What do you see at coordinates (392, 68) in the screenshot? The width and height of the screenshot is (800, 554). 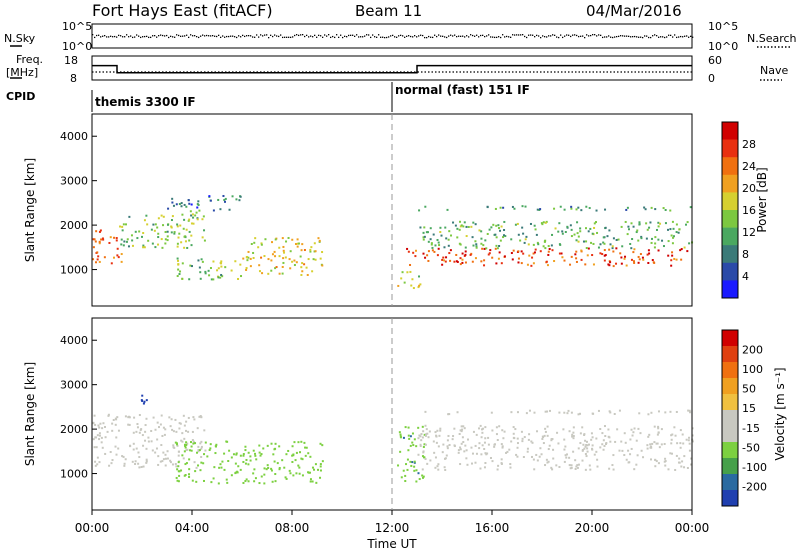 I see `freq-panel-frame` at bounding box center [392, 68].